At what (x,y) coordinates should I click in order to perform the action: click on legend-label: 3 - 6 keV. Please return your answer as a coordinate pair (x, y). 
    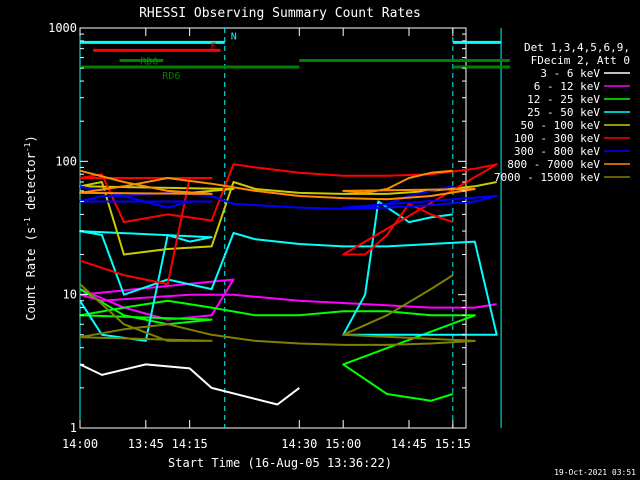
    Looking at the image, I should click on (570, 73).